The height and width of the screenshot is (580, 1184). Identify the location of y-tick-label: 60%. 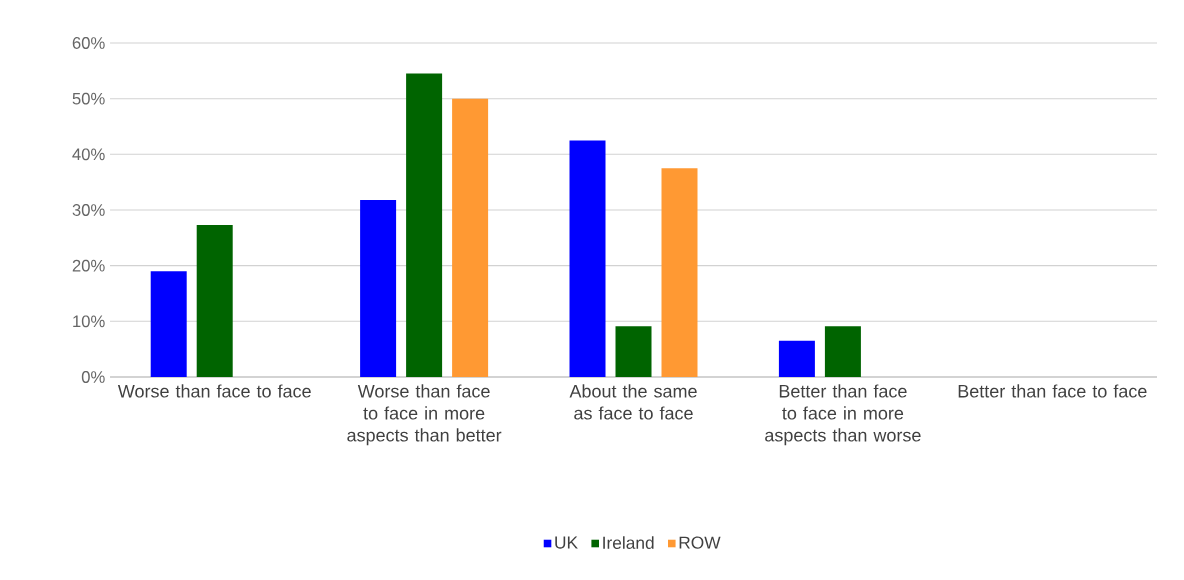
(88, 43).